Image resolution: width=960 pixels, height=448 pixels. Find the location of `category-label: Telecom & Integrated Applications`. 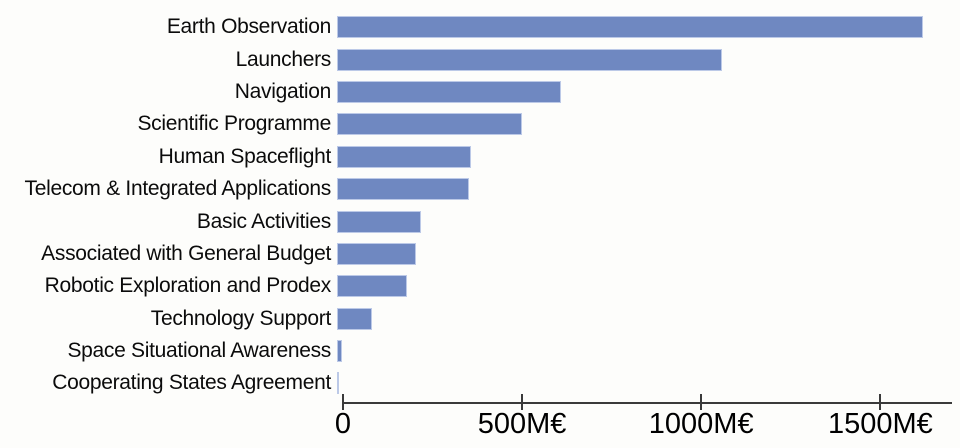

category-label: Telecom & Integrated Applications is located at coordinates (178, 189).